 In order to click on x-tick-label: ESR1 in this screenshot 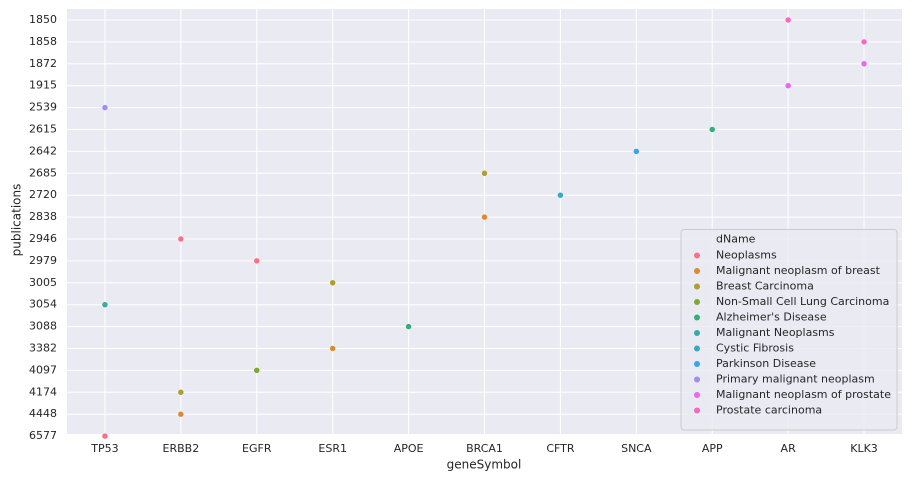, I will do `click(332, 448)`.